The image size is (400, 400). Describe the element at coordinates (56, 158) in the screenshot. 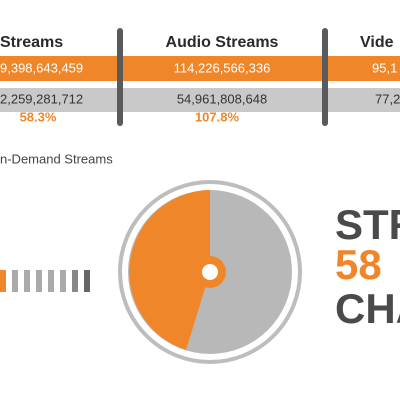

I see `section-label: n-Demand Streams` at that location.